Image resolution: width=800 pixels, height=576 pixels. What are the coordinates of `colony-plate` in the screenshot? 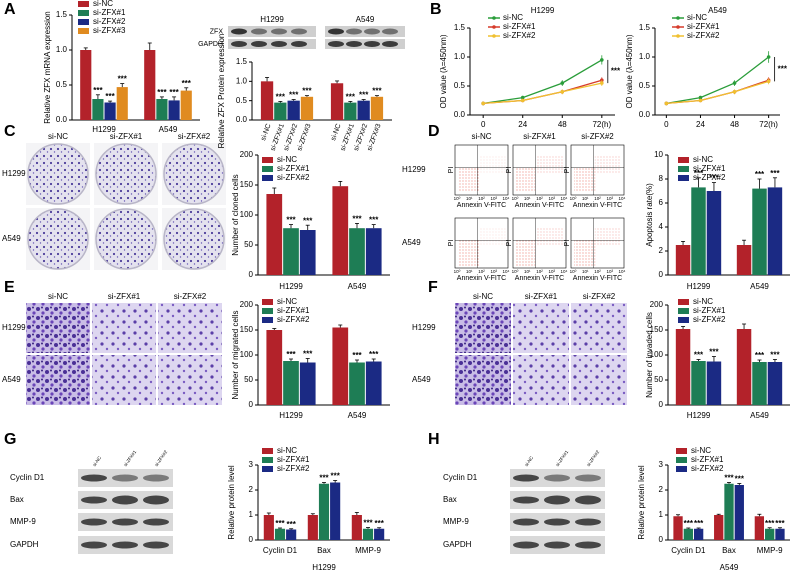 It's located at (194, 174).